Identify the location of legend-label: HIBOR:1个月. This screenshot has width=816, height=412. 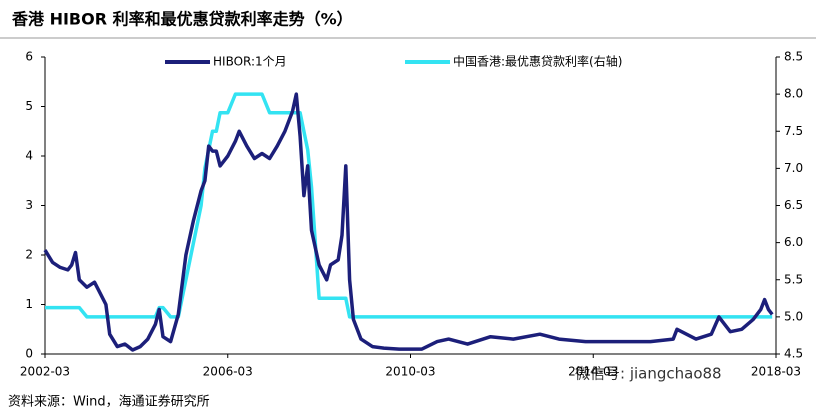
(250, 62).